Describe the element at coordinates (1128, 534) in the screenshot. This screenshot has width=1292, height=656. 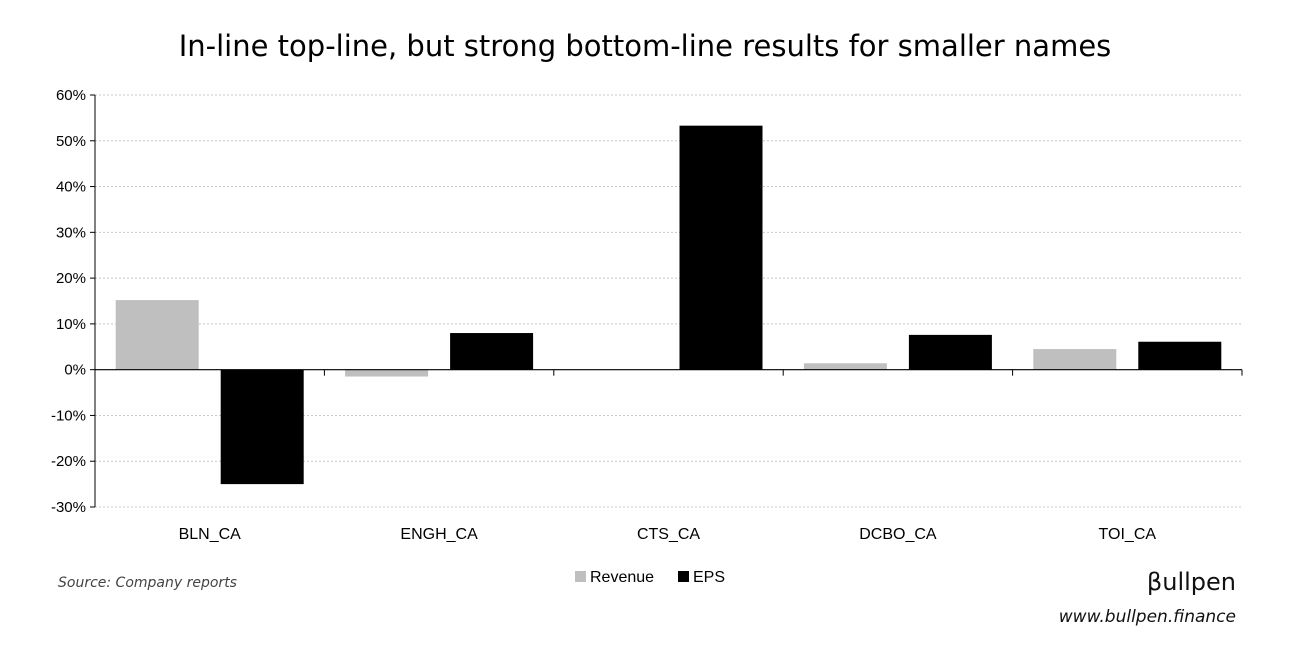
I see `x-tick-label: TOI_CA` at that location.